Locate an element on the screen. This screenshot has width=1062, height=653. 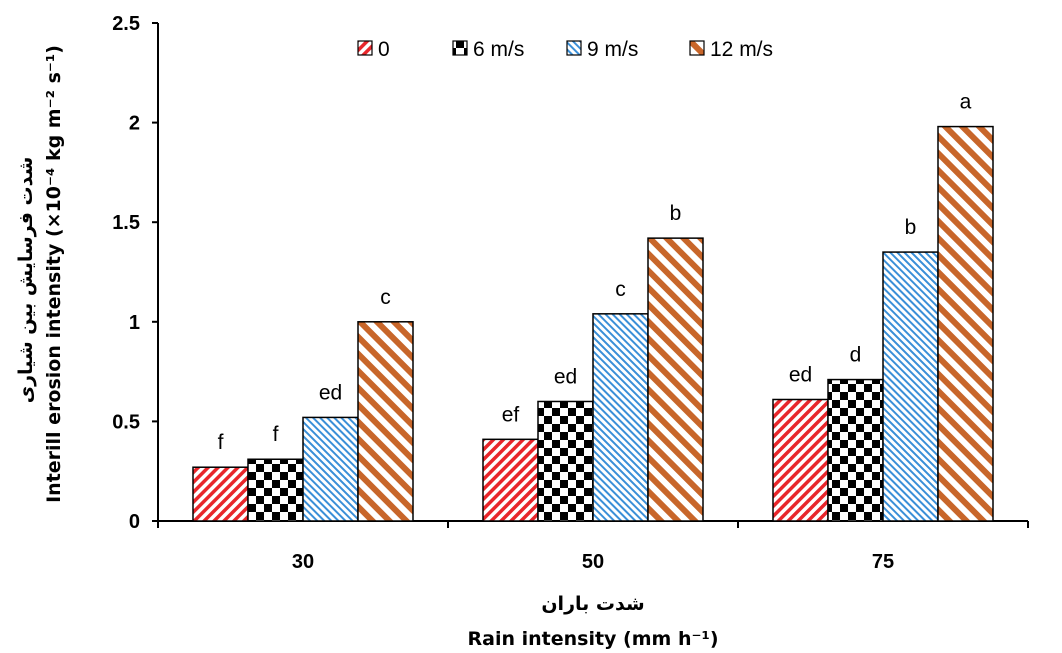
x-tick-label: 30 is located at coordinates (303, 562).